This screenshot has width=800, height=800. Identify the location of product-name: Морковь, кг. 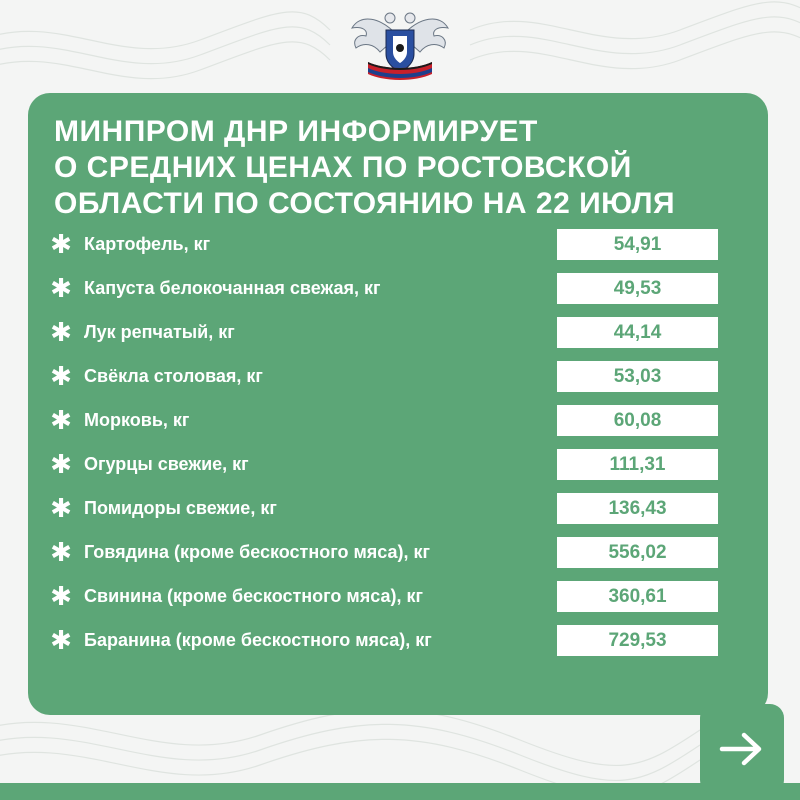
(137, 420).